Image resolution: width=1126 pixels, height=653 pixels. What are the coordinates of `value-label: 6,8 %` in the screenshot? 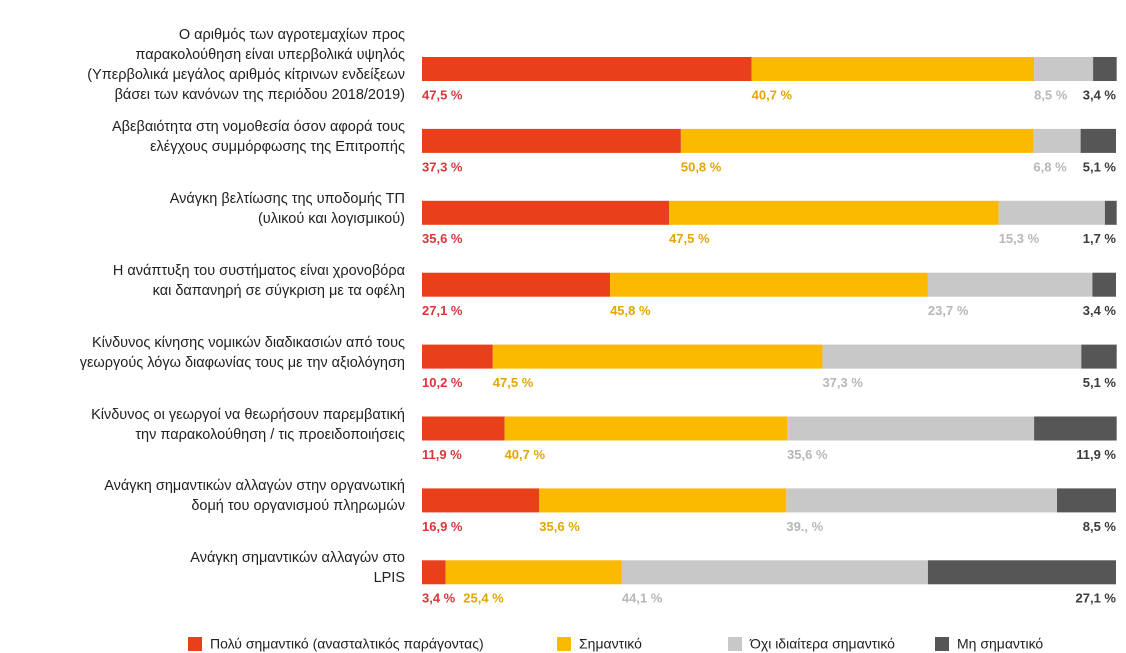 It's located at (1050, 166).